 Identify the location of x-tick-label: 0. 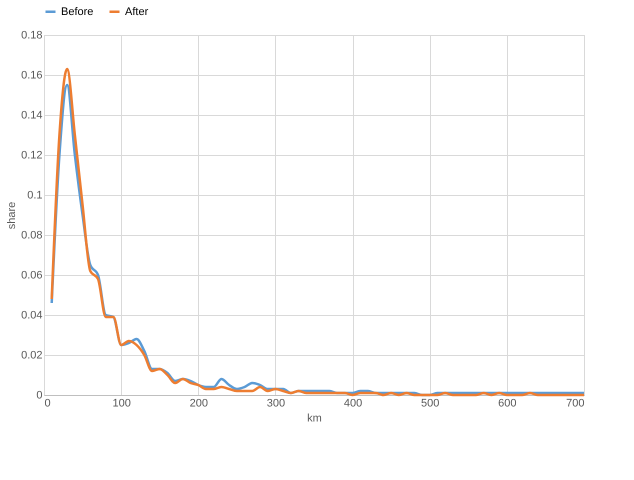
(47, 404).